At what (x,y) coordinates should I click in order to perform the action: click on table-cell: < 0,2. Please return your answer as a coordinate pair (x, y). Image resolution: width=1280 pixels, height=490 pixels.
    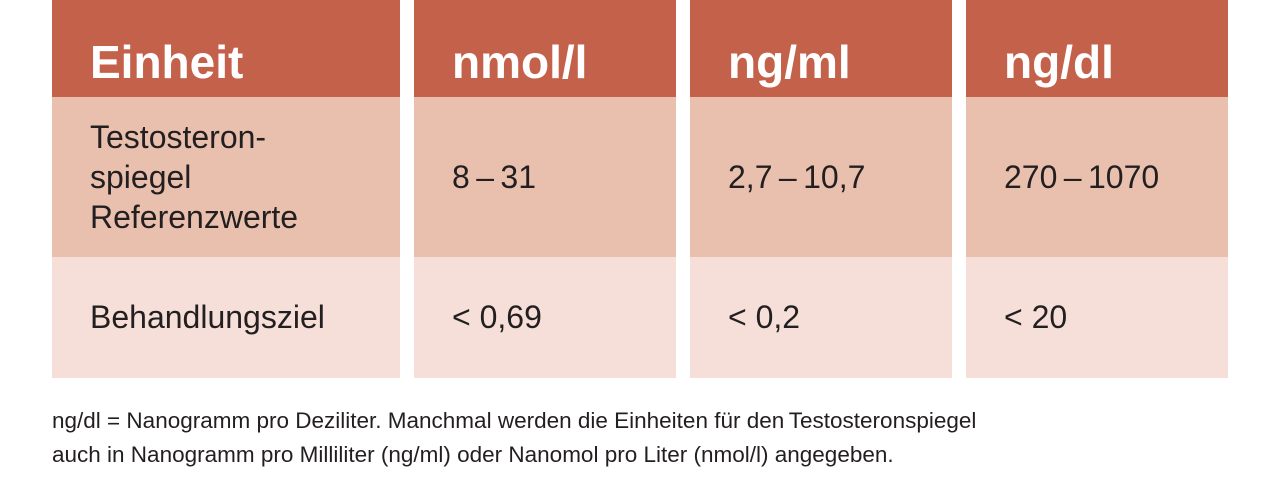
    Looking at the image, I should click on (821, 317).